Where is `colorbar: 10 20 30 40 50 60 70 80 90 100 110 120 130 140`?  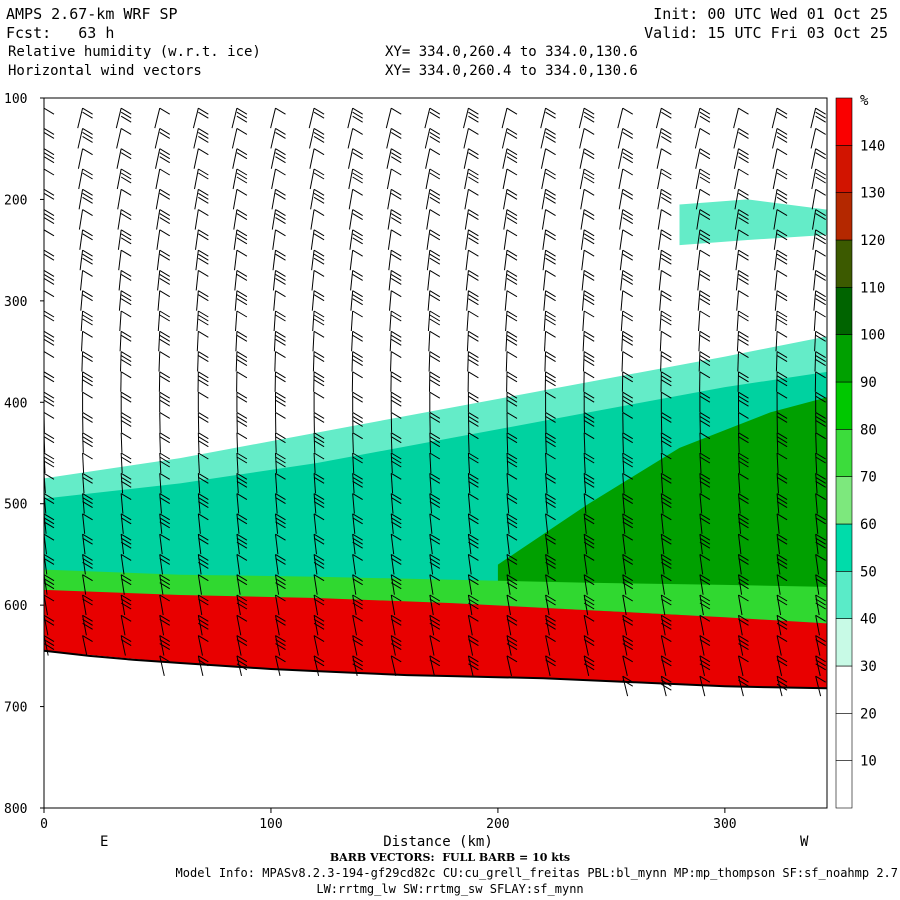
colorbar: 10 20 30 40 50 60 70 80 90 100 110 120 130 140 is located at coordinates (860, 453).